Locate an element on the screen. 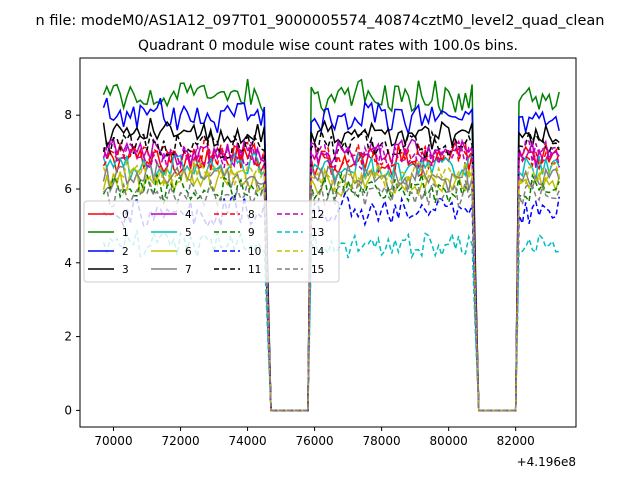 The image size is (640, 480). legend-label-0: 0 is located at coordinates (125, 215).